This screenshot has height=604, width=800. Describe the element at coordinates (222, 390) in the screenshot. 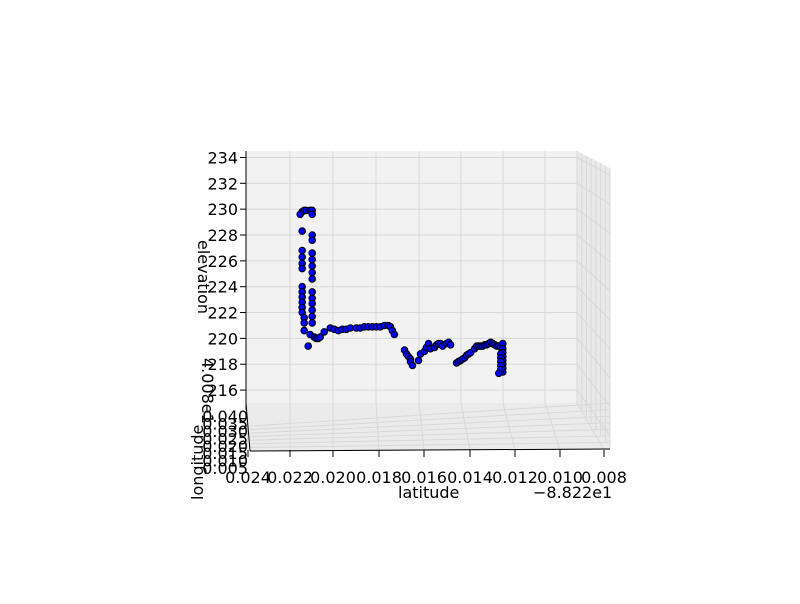

I see `z-tick-label: 216` at that location.